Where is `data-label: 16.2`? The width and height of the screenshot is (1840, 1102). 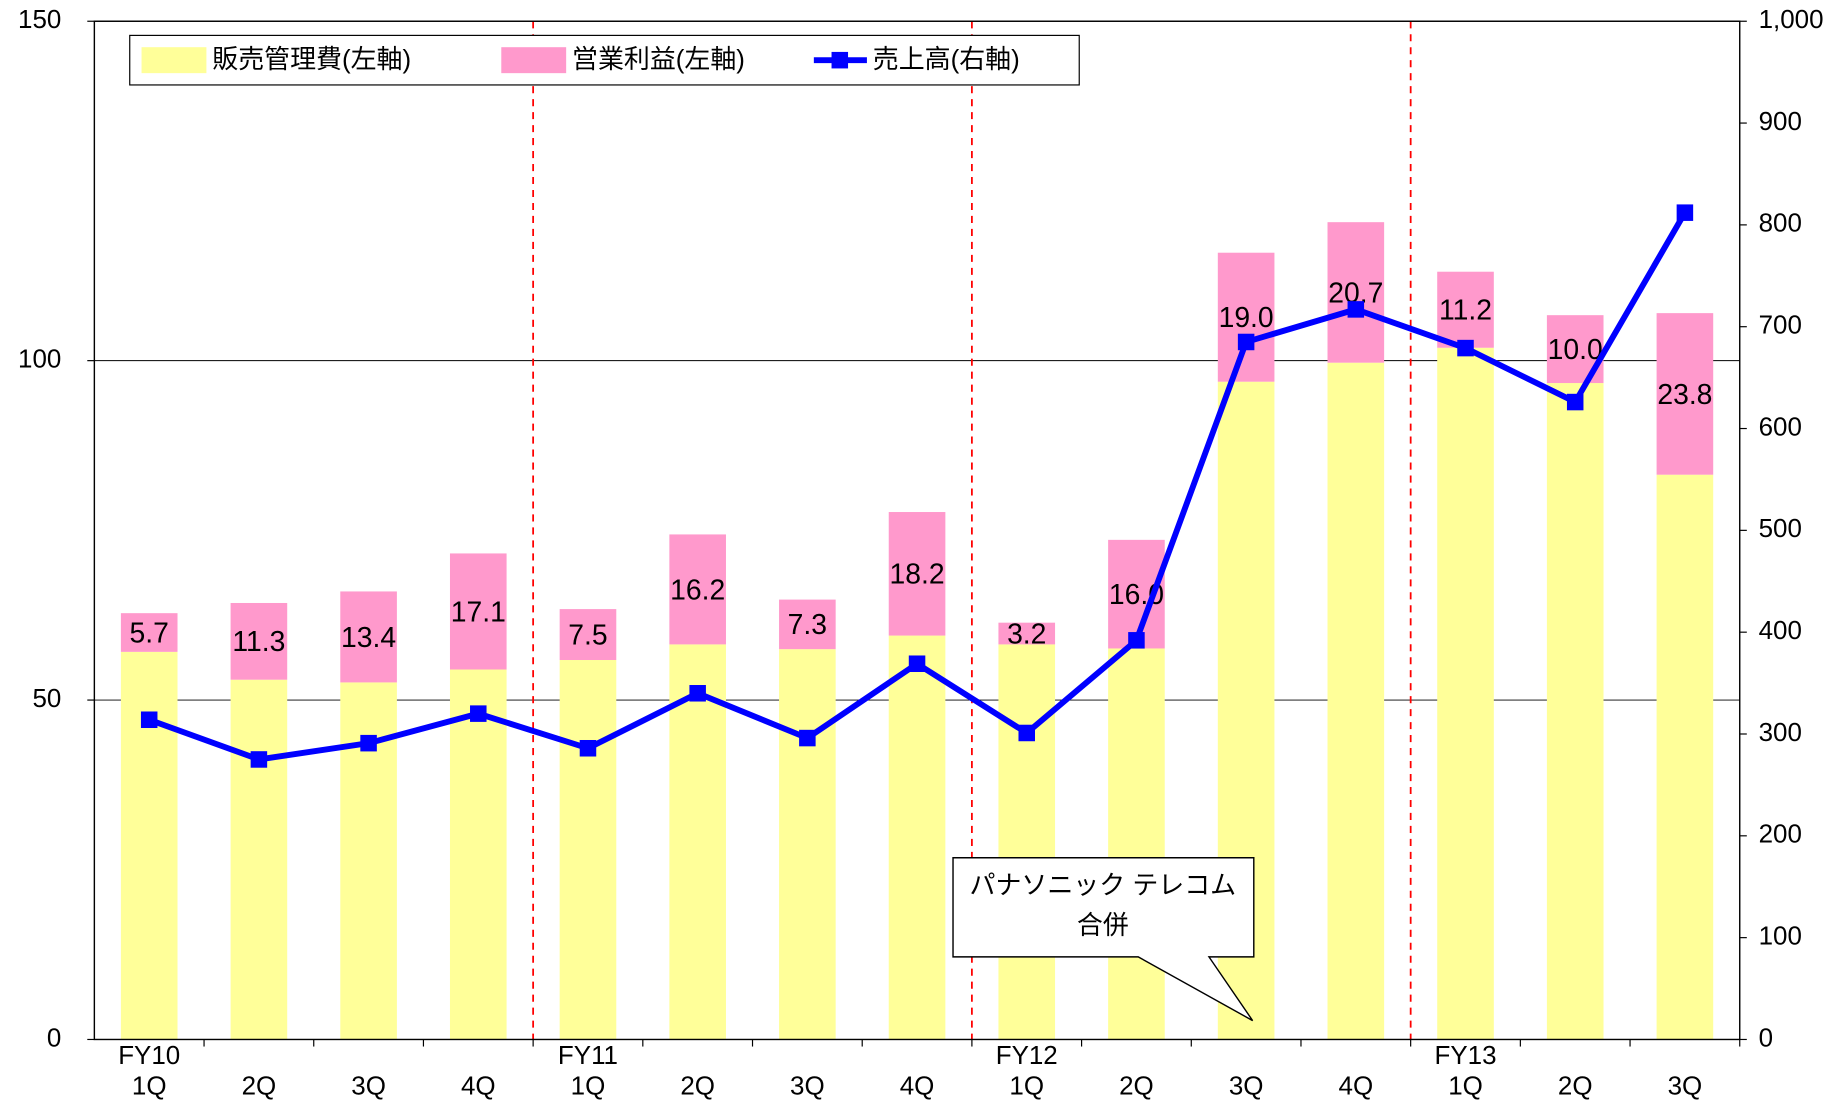
data-label: 16.2 is located at coordinates (697, 589).